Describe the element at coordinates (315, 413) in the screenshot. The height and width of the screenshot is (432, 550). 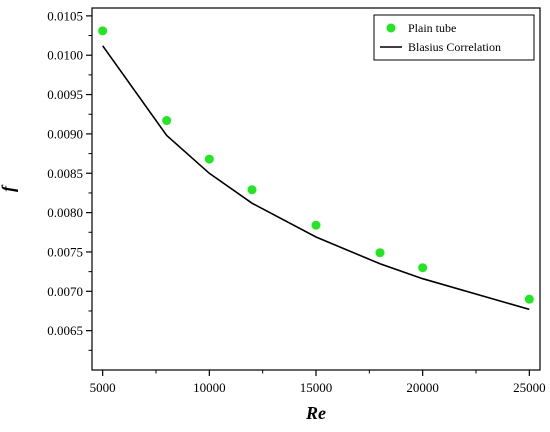
I see `x-axis-title: Re` at that location.